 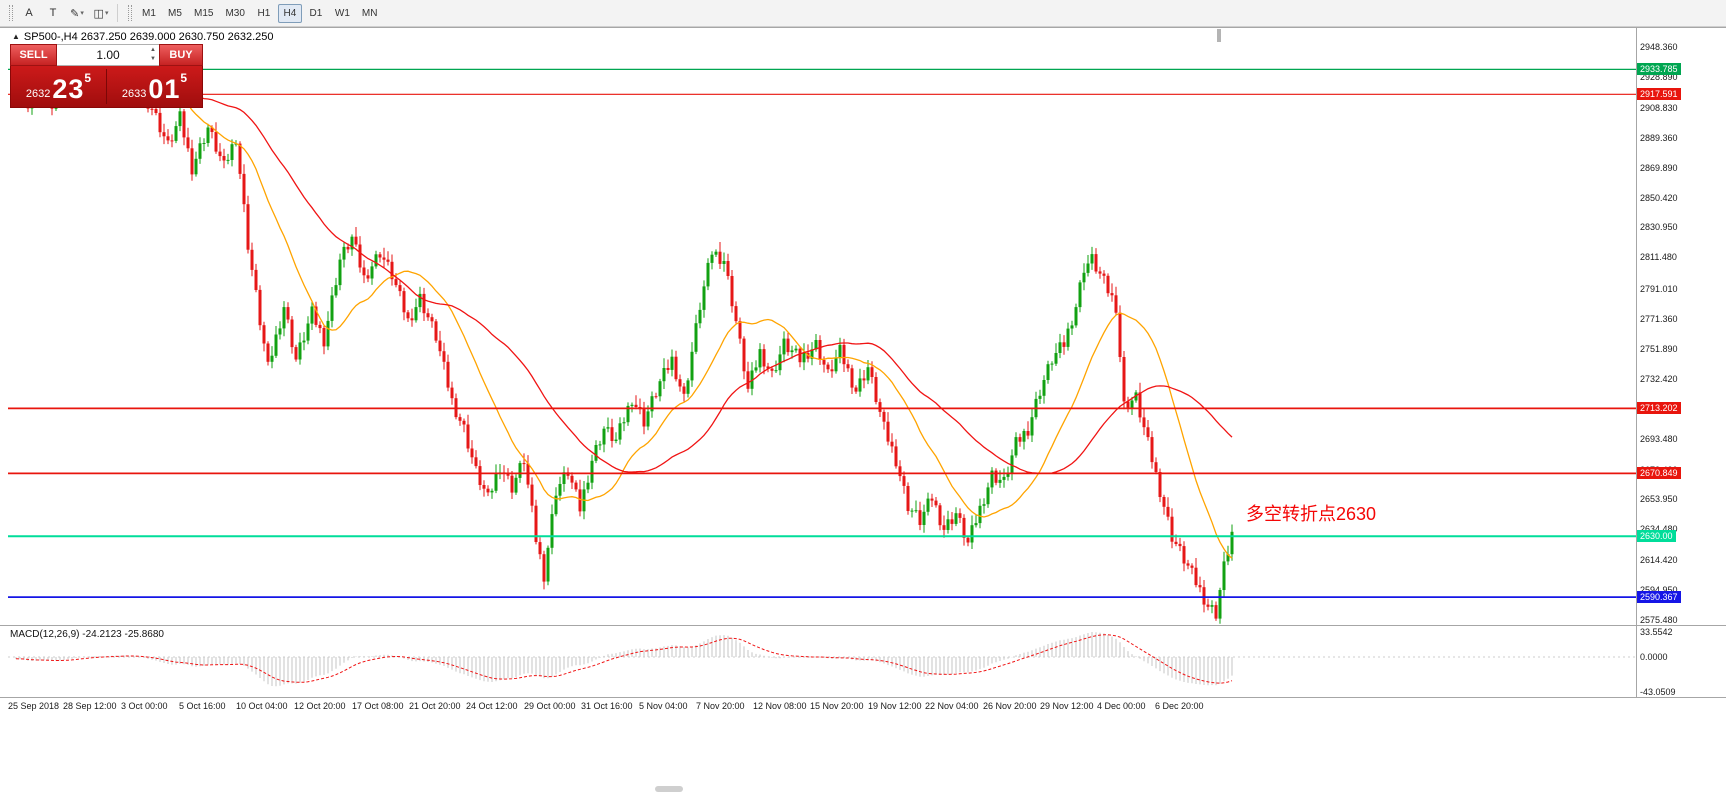 I want to click on timeframe-button-m1: M1, so click(x=149, y=13).